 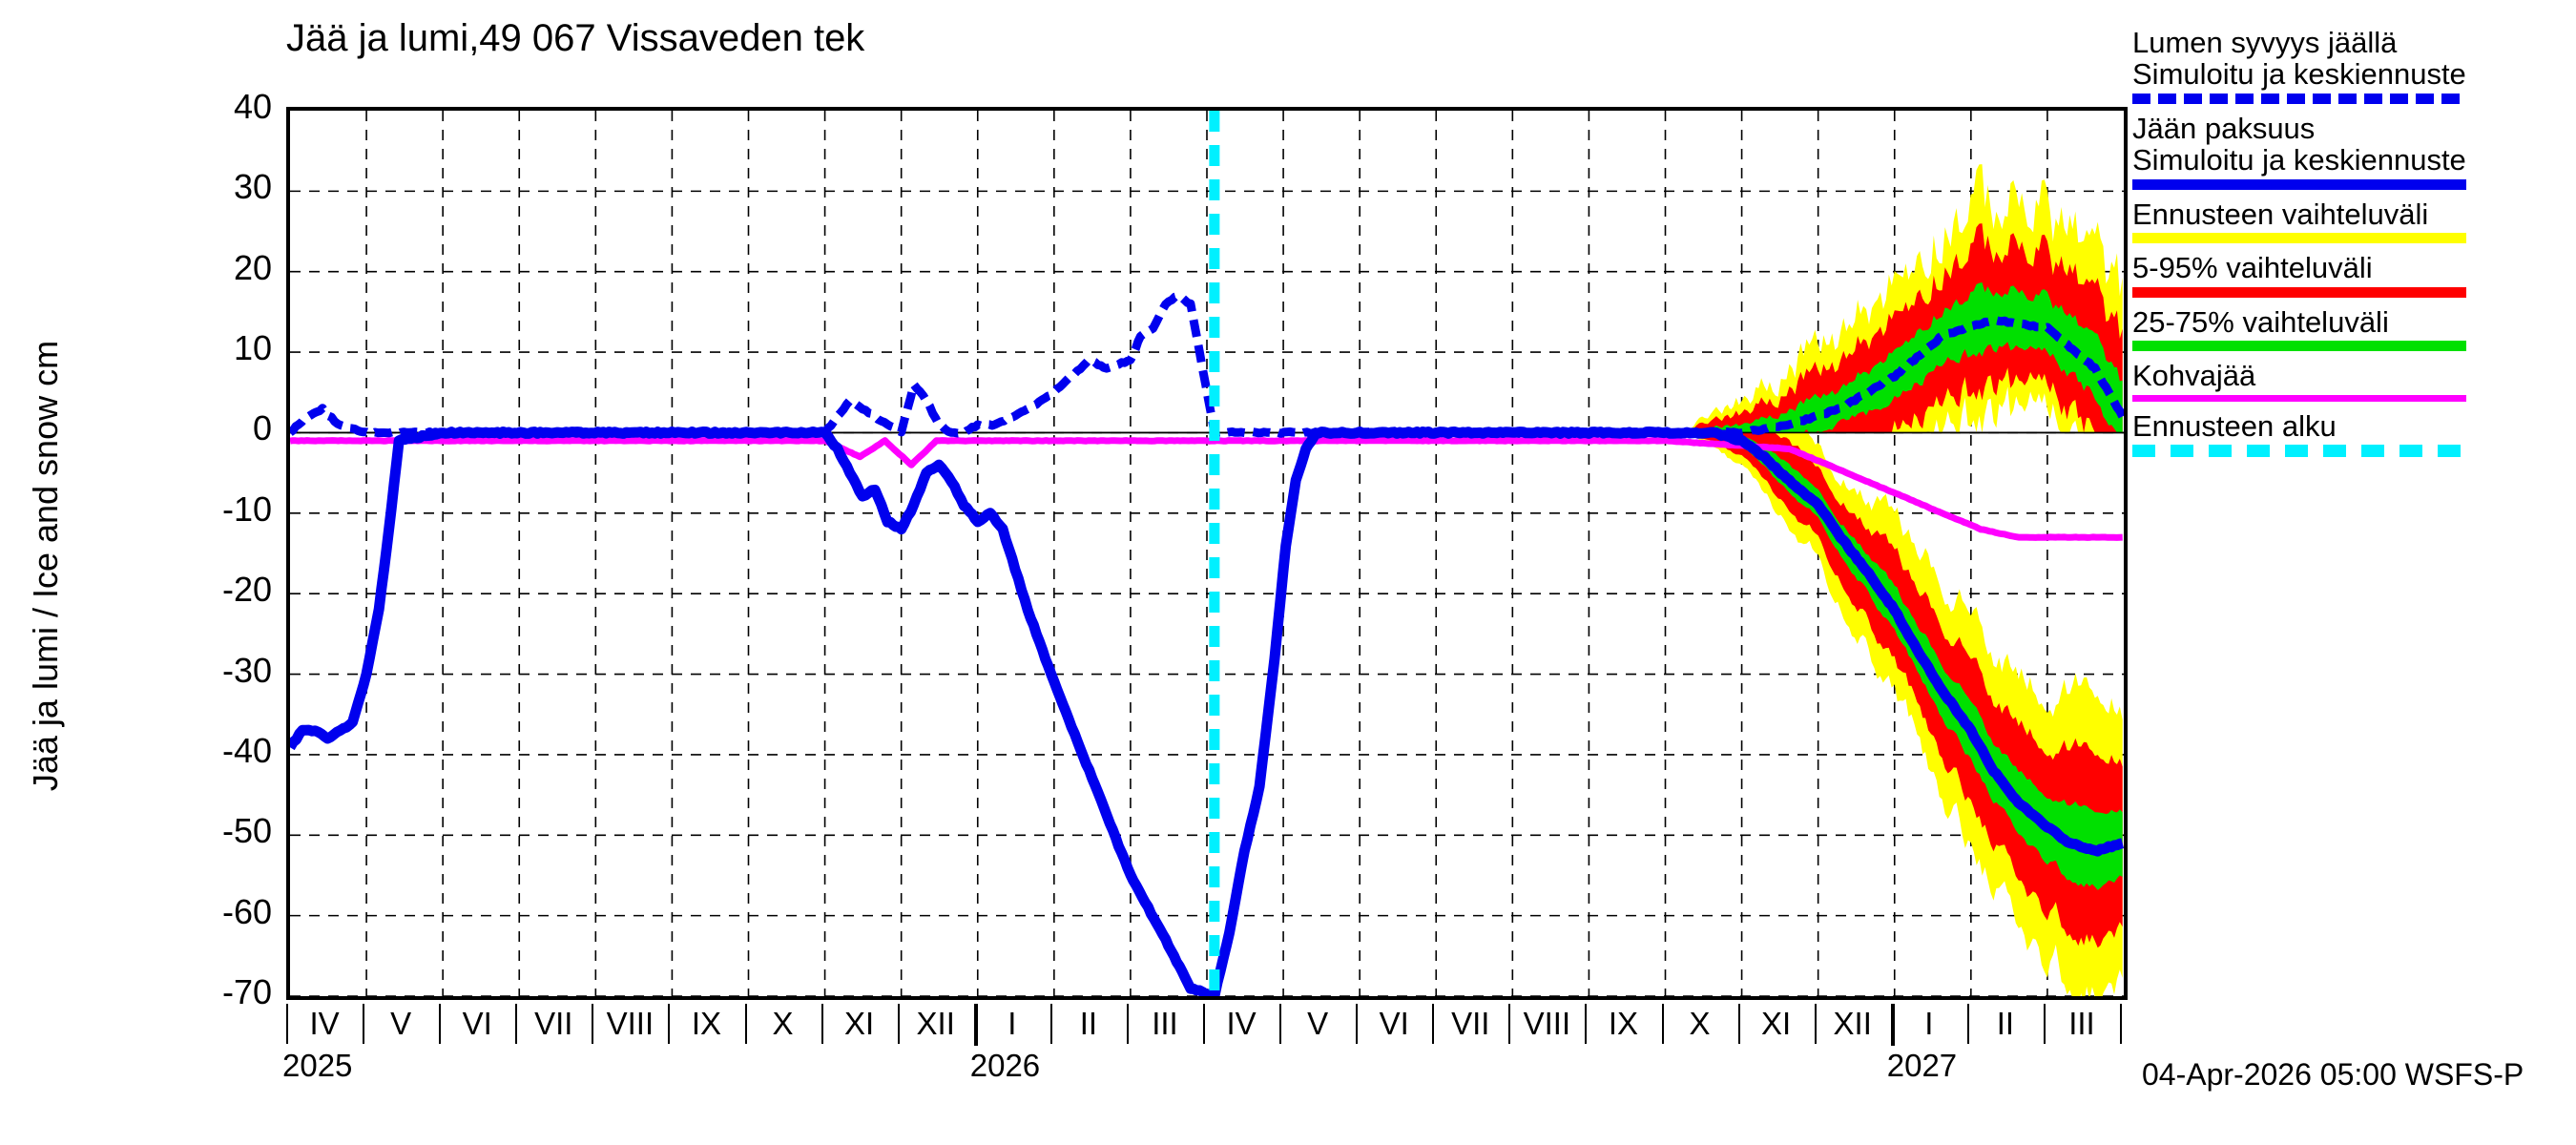 What do you see at coordinates (1207, 489) in the screenshot?
I see `series-slush-ice` at bounding box center [1207, 489].